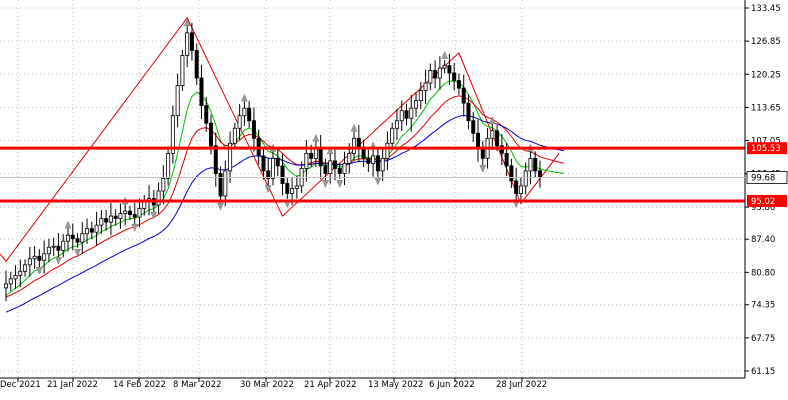  Describe the element at coordinates (521, 385) in the screenshot. I see `date-tick-label: 28 Jun 2022` at that location.